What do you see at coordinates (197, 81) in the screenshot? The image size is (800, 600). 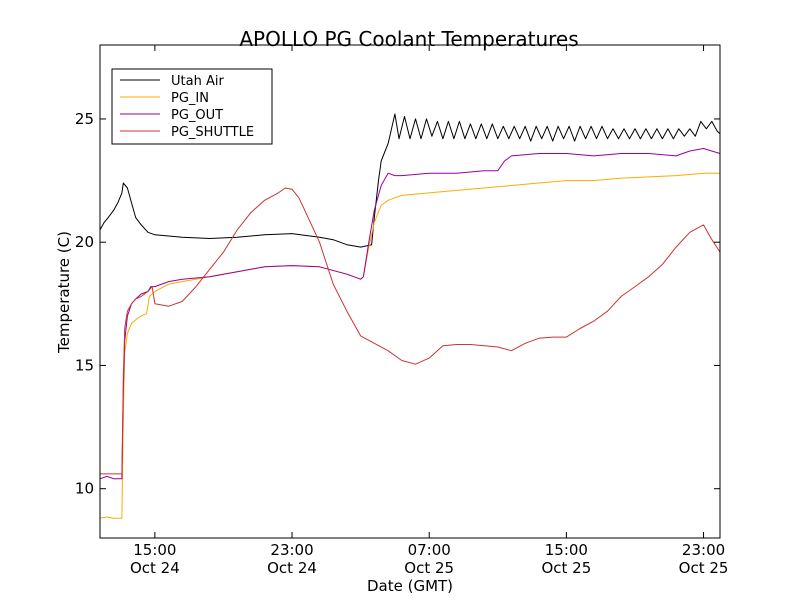 I see `legend-label: Utah Air` at bounding box center [197, 81].